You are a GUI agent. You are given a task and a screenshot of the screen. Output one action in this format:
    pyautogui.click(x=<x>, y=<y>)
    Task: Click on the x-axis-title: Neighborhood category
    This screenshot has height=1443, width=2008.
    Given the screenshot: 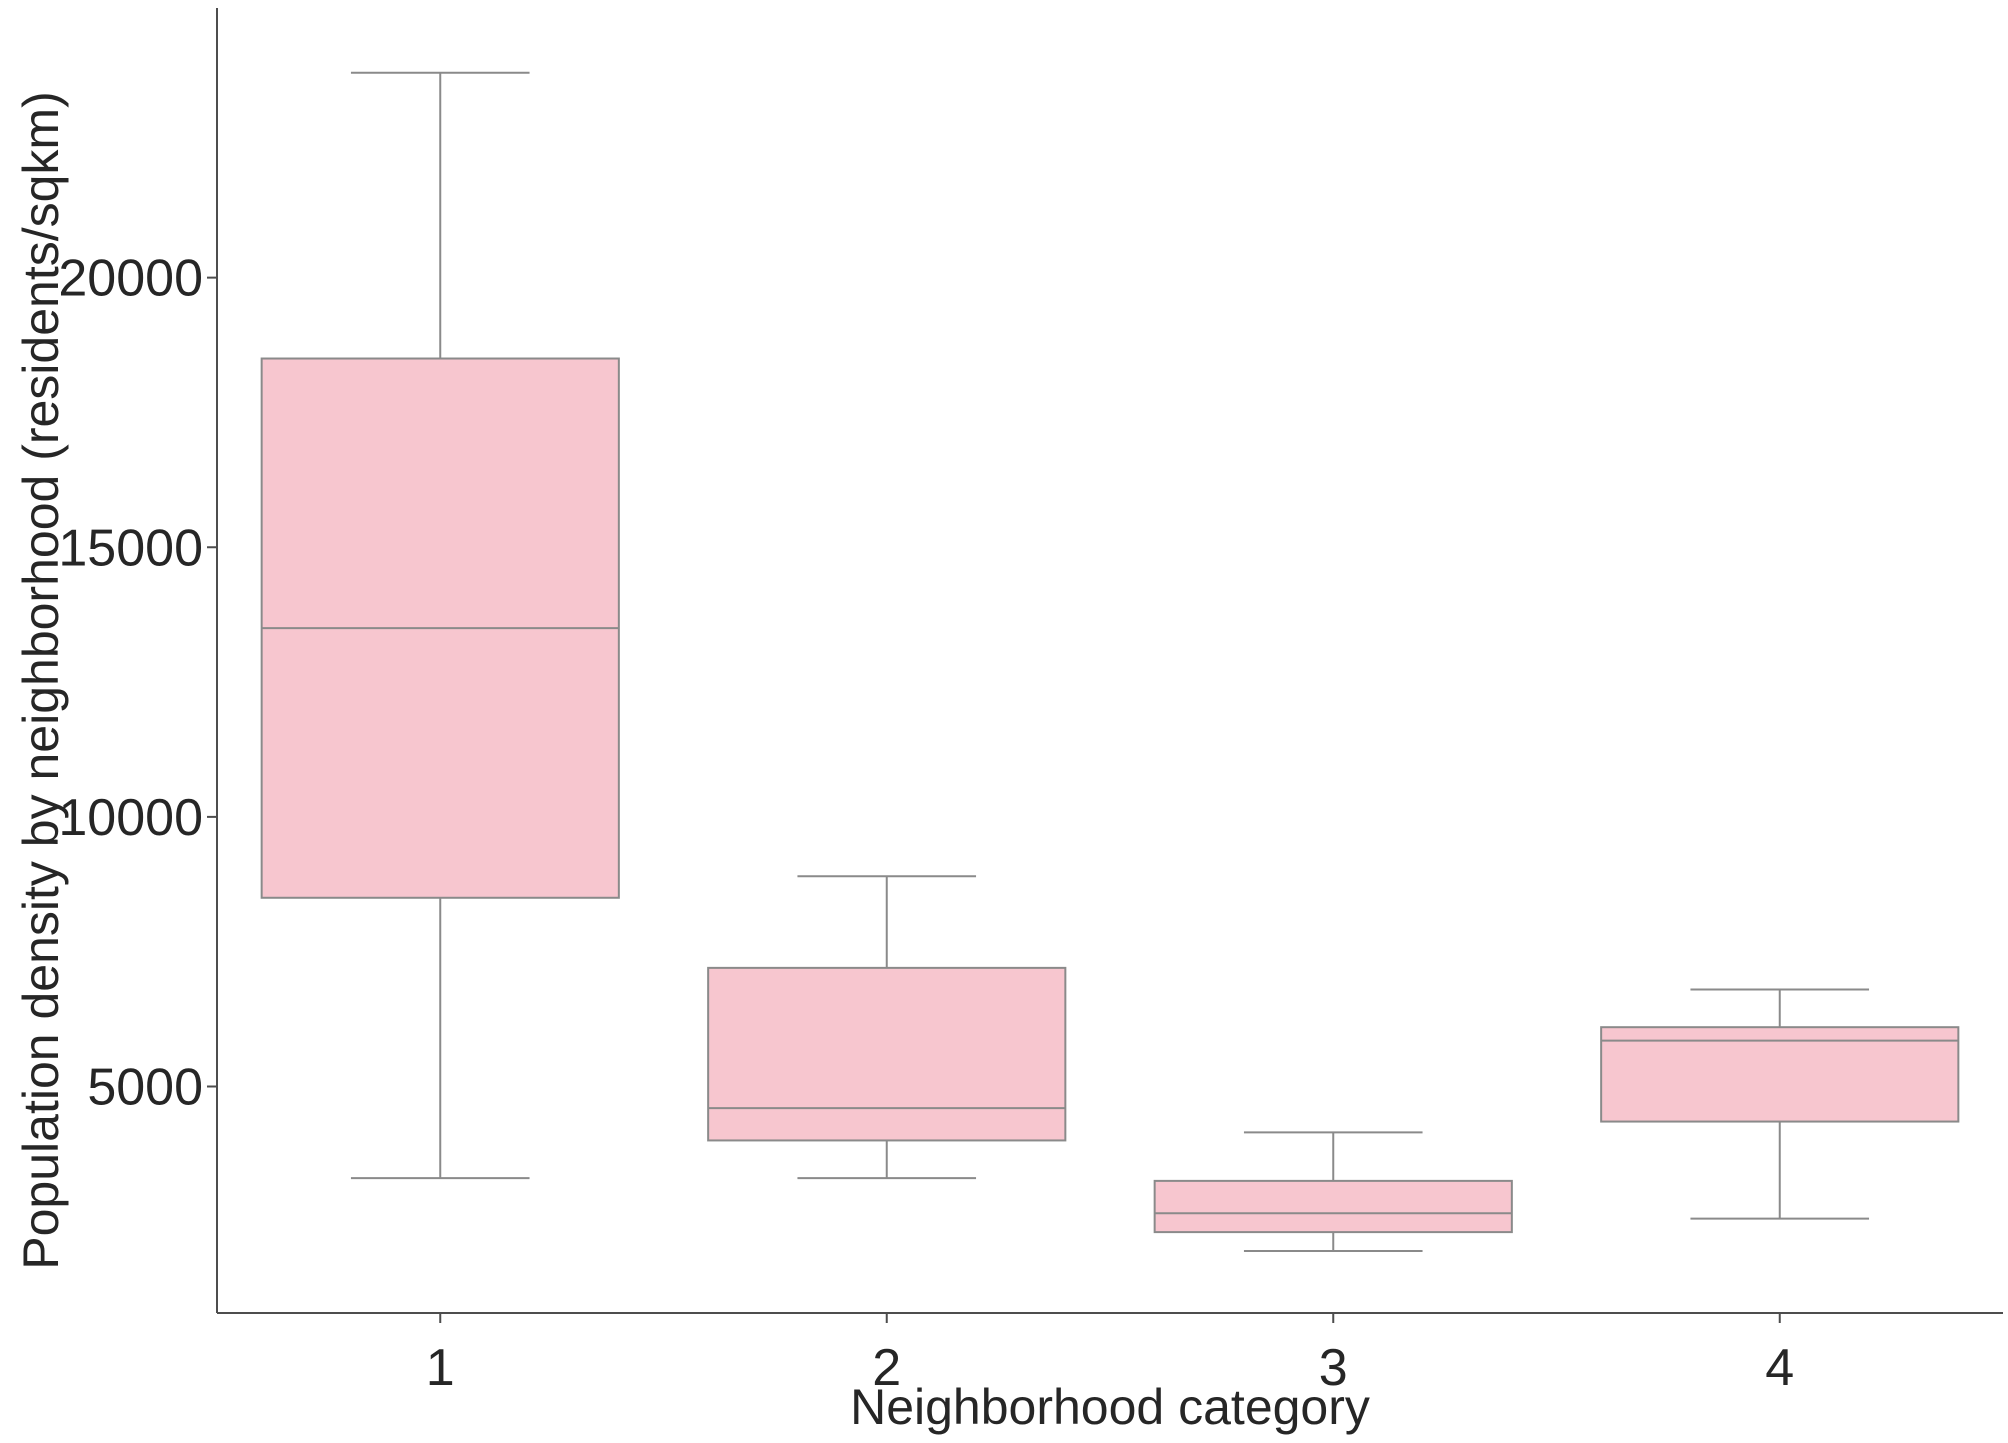 What is the action you would take?
    pyautogui.click(x=1110, y=1407)
    